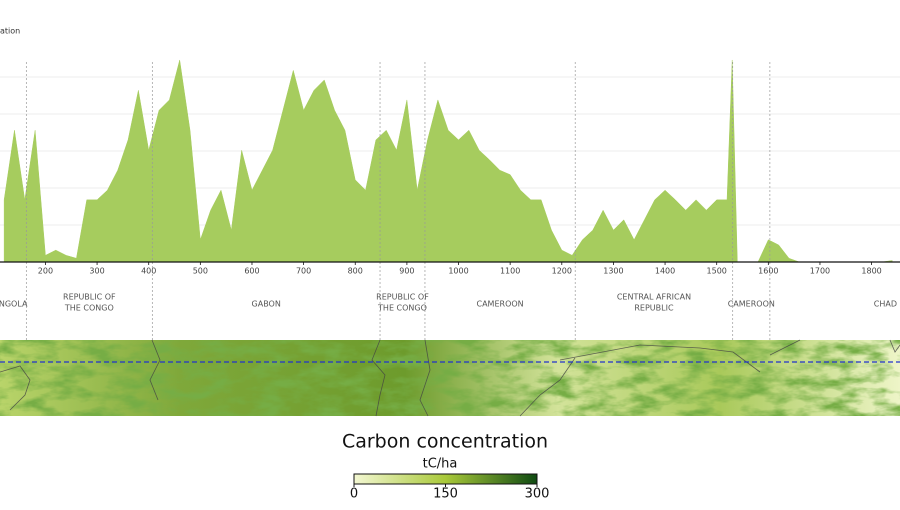 The image size is (900, 510). What do you see at coordinates (200, 271) in the screenshot?
I see `x-tick-label: 500` at bounding box center [200, 271].